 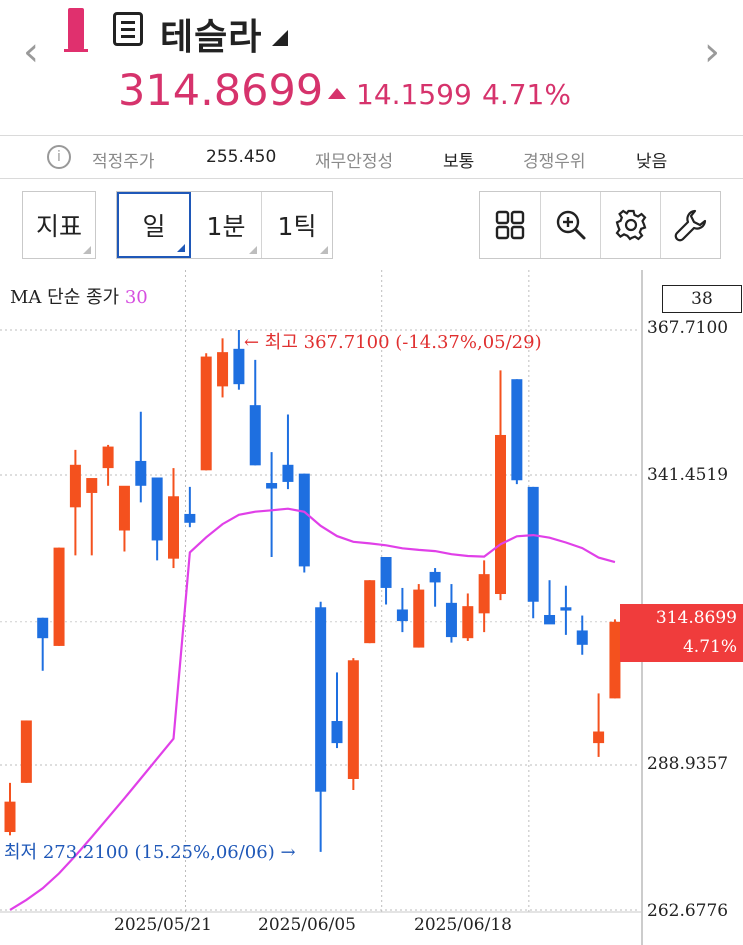 I want to click on period-day-label: 일, so click(x=154, y=226).